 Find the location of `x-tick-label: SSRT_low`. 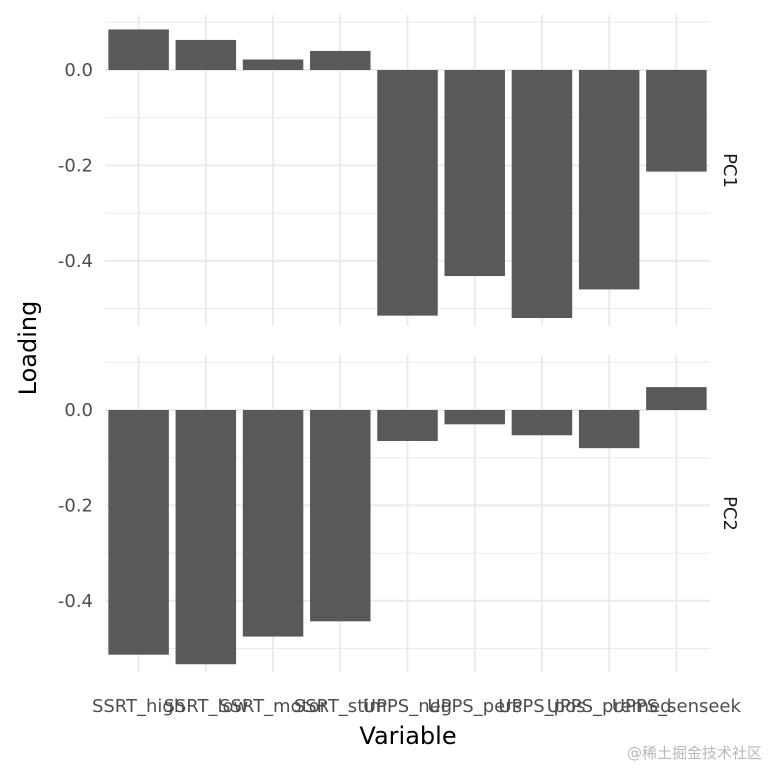

x-tick-label: SSRT_low is located at coordinates (205, 706).